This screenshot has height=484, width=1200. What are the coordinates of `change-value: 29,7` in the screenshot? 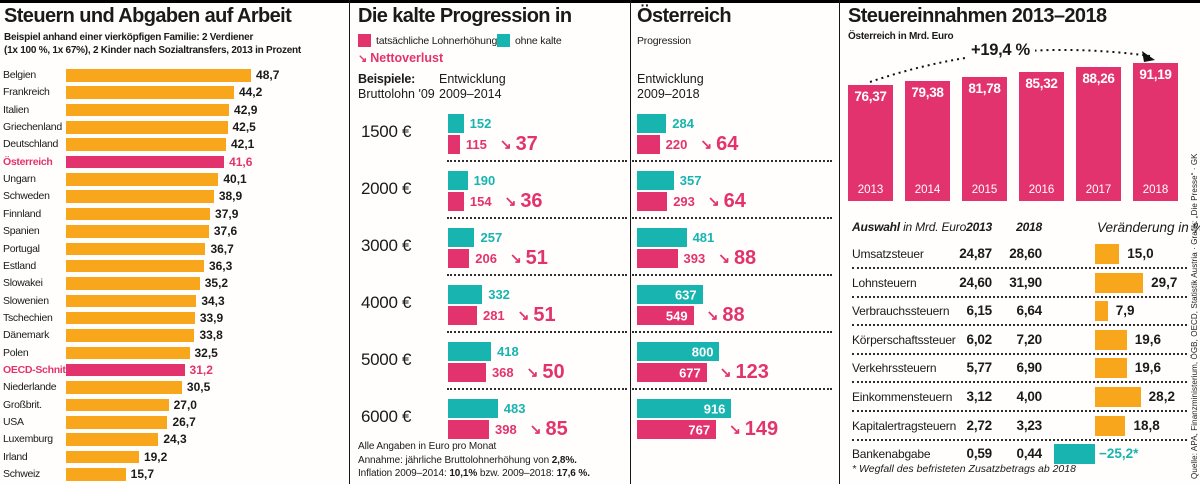 It's located at (1164, 282).